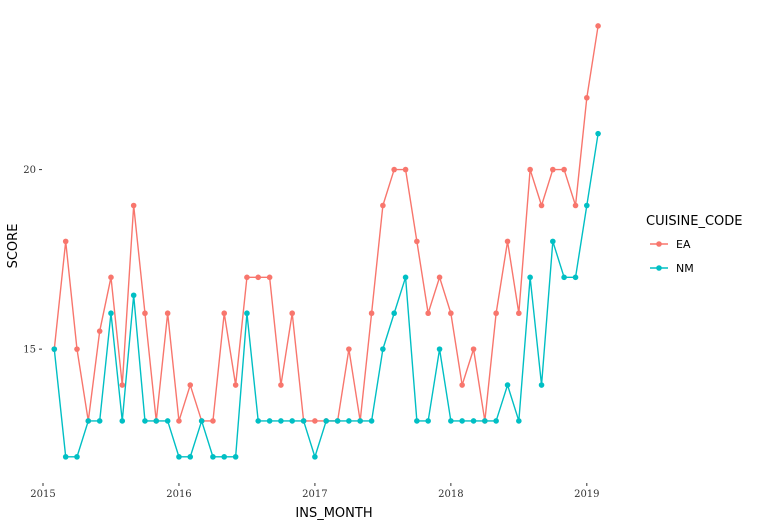  Describe the element at coordinates (29, 170) in the screenshot. I see `y-tick-label: 20` at that location.